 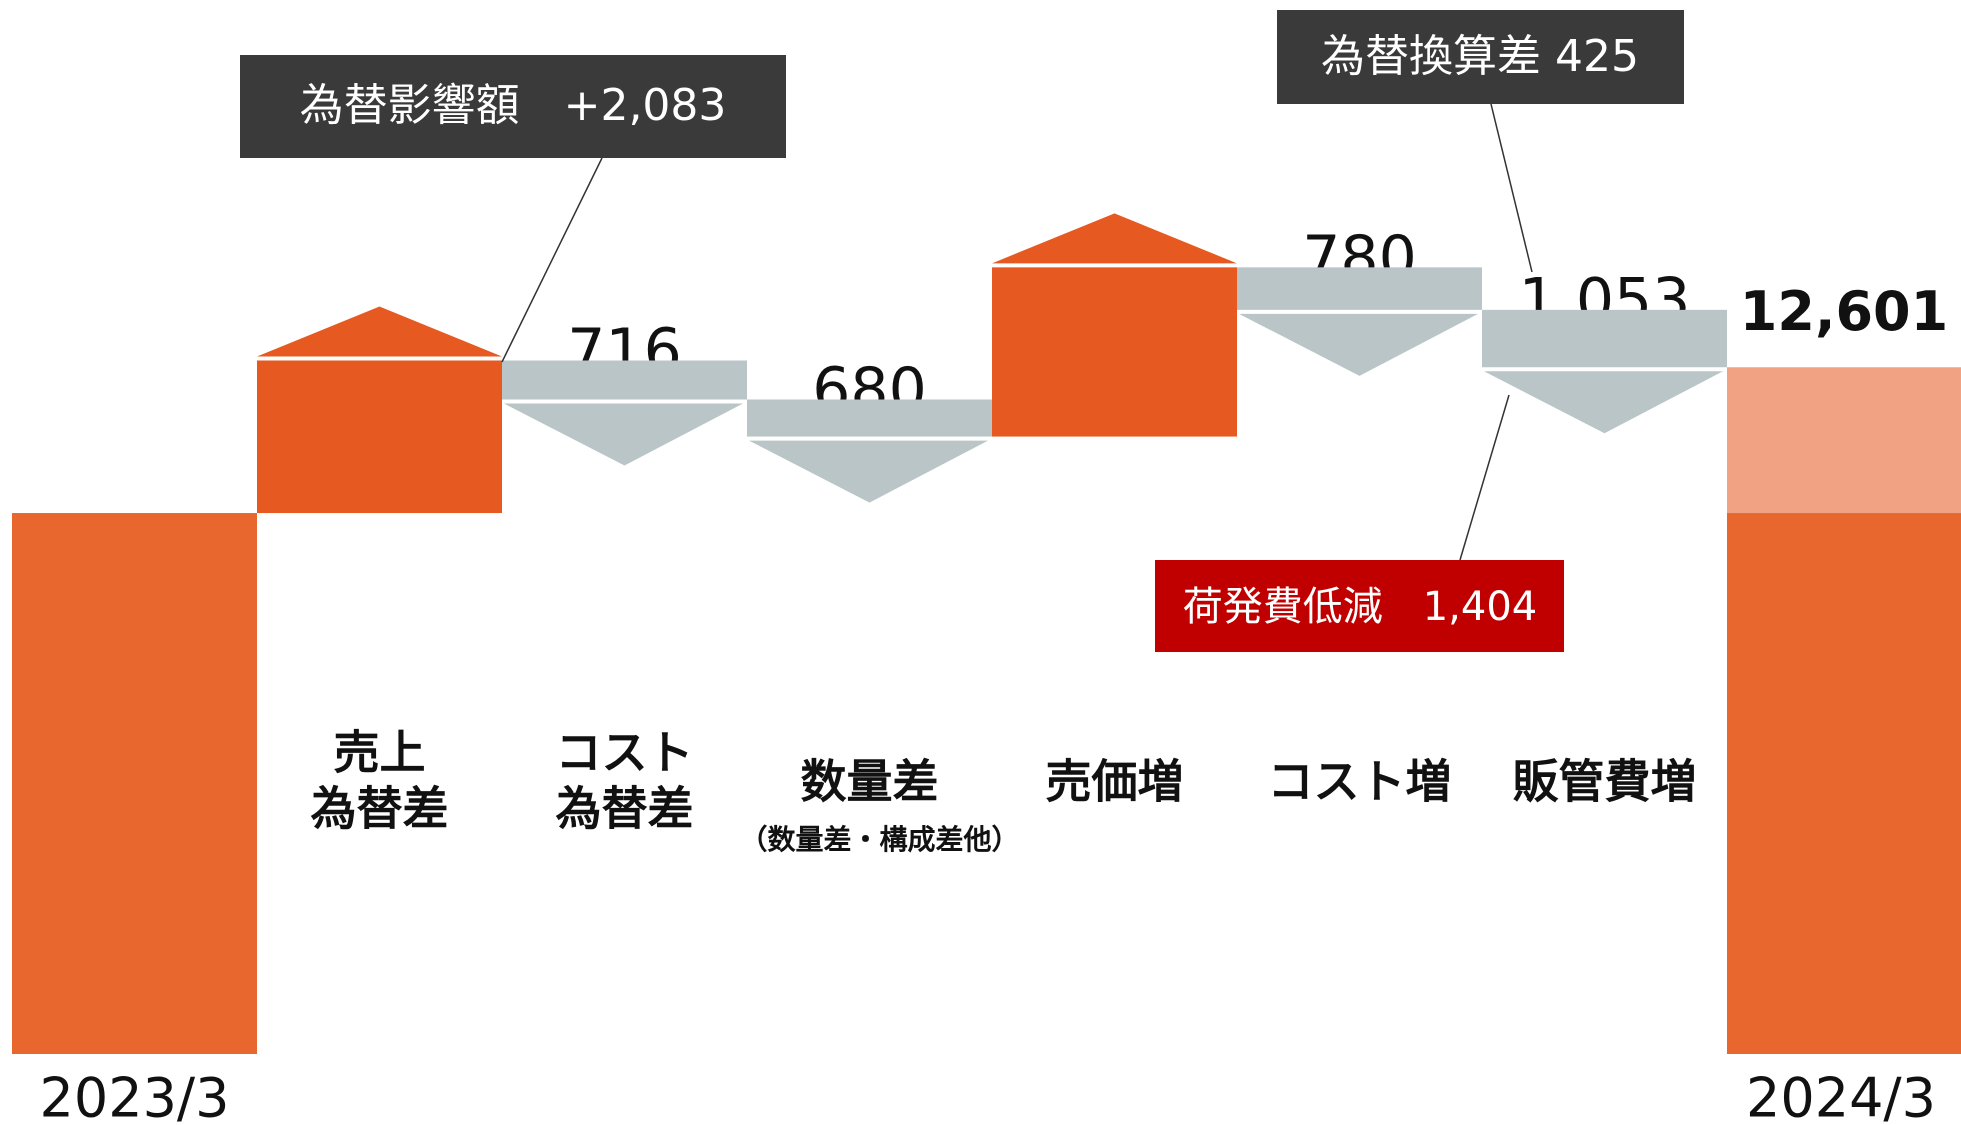 I want to click on annotation: 為替換算差 425, so click(x=1480, y=56).